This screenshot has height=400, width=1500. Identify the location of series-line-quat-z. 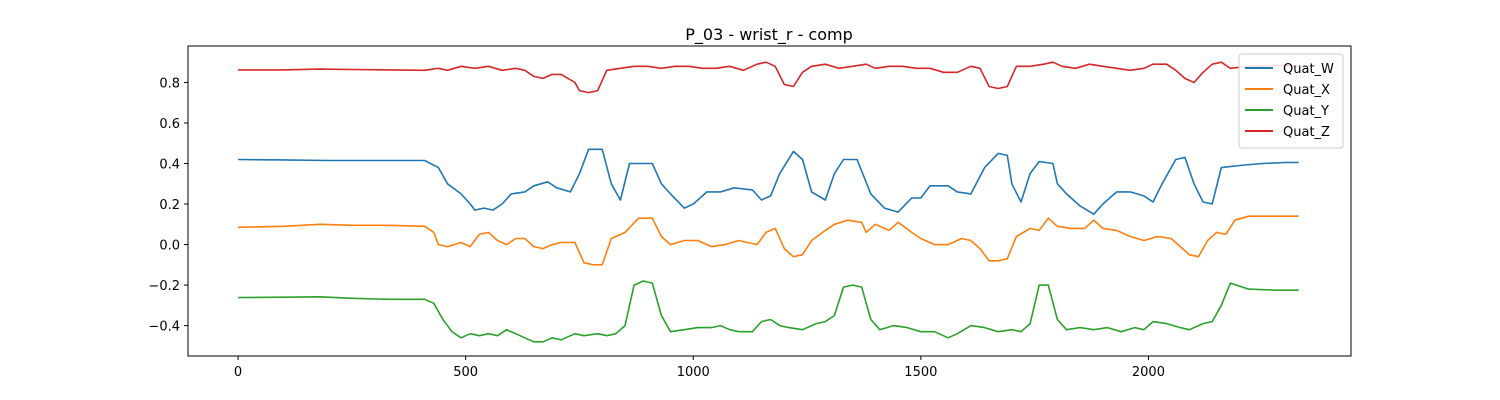
(768, 77).